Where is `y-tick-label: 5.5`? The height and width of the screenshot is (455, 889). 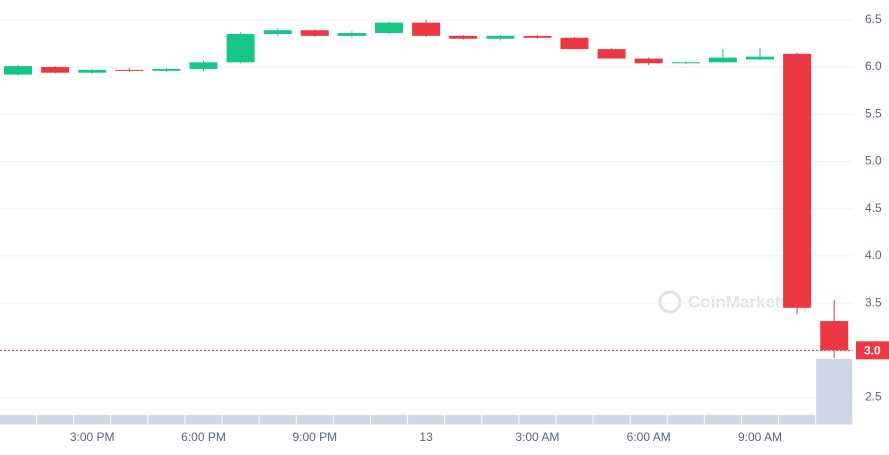 y-tick-label: 5.5 is located at coordinates (873, 113).